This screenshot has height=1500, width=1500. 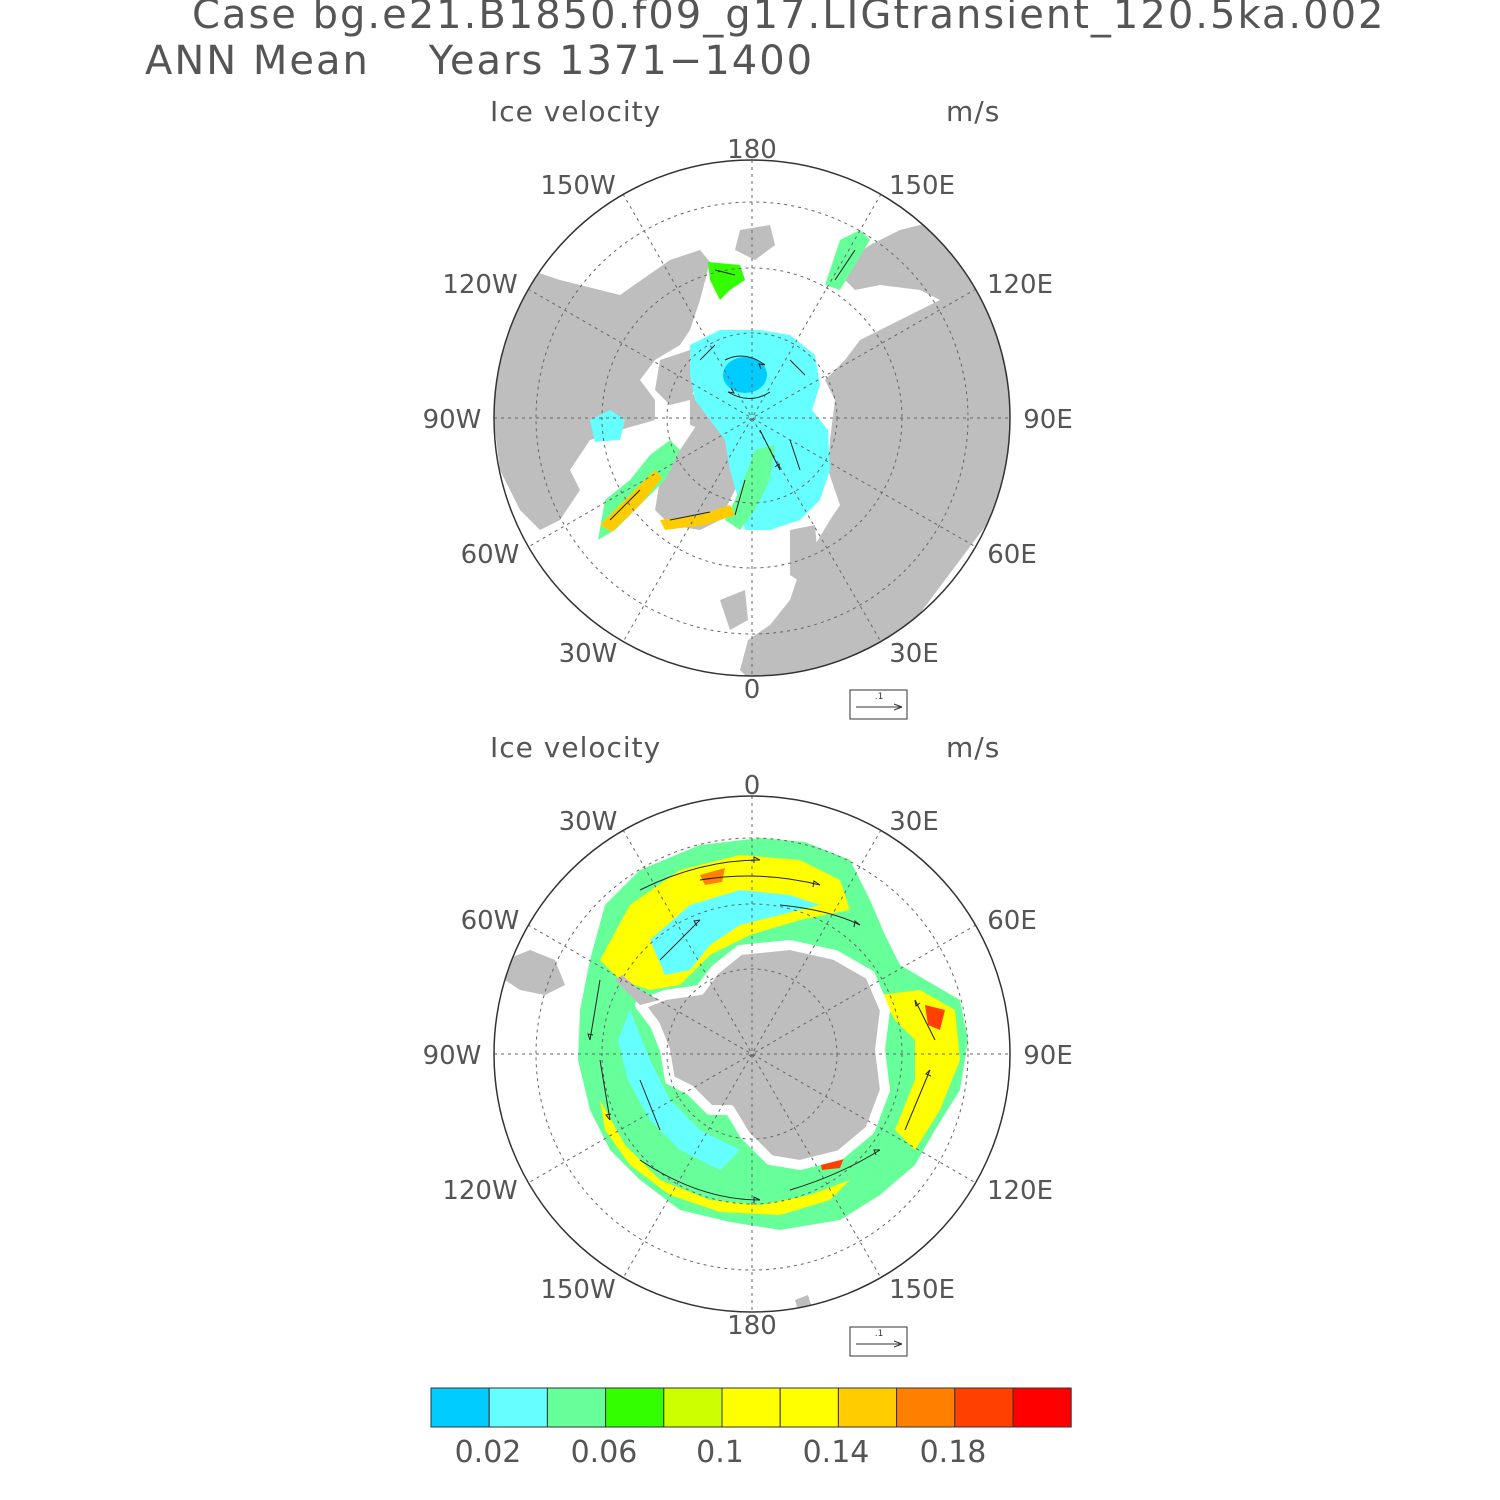 I want to click on landmass-north-america, so click(x=602, y=390).